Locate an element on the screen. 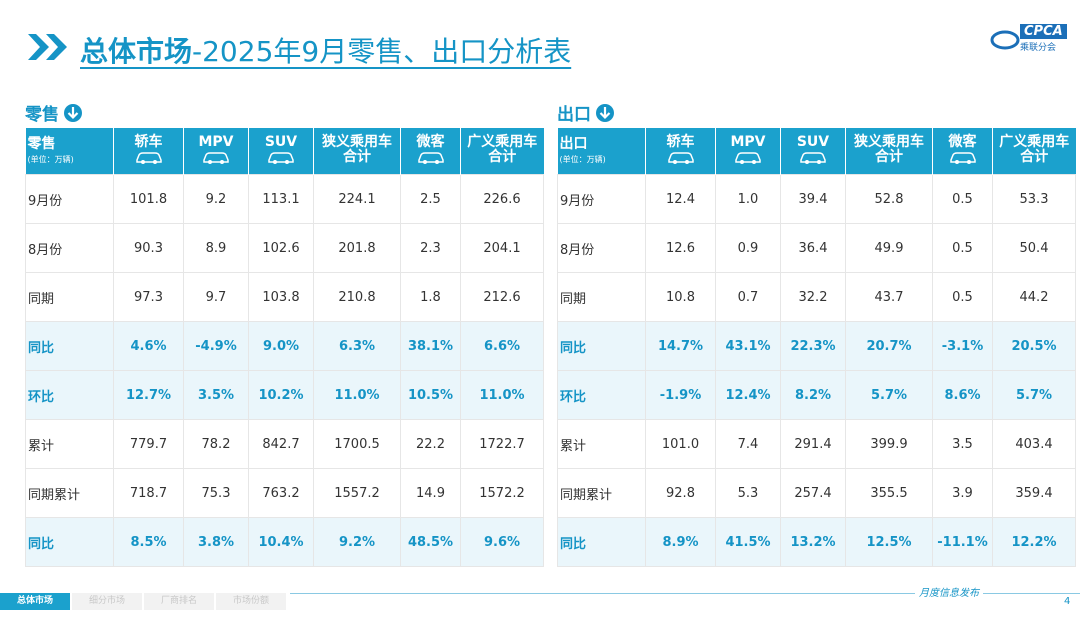 The width and height of the screenshot is (1086, 626). footer-tab: 总体市场 is located at coordinates (35, 601).